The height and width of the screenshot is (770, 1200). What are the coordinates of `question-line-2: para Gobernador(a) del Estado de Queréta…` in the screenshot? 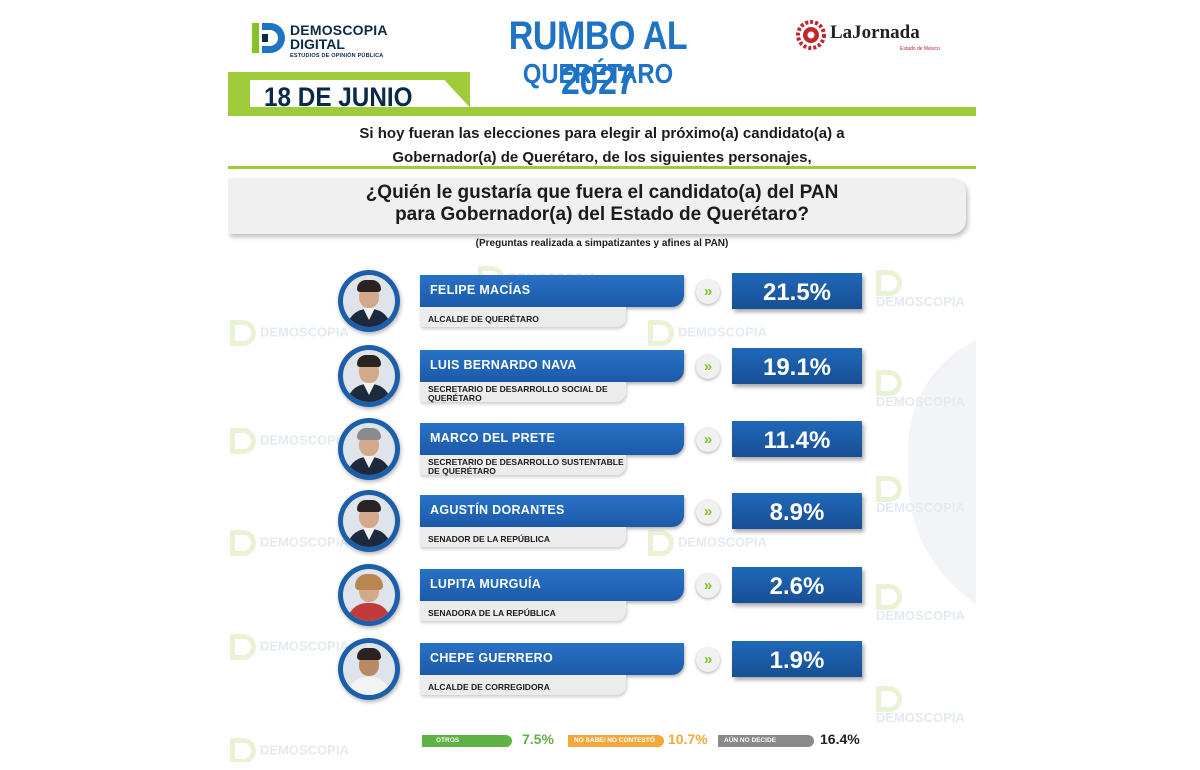 It's located at (602, 214).